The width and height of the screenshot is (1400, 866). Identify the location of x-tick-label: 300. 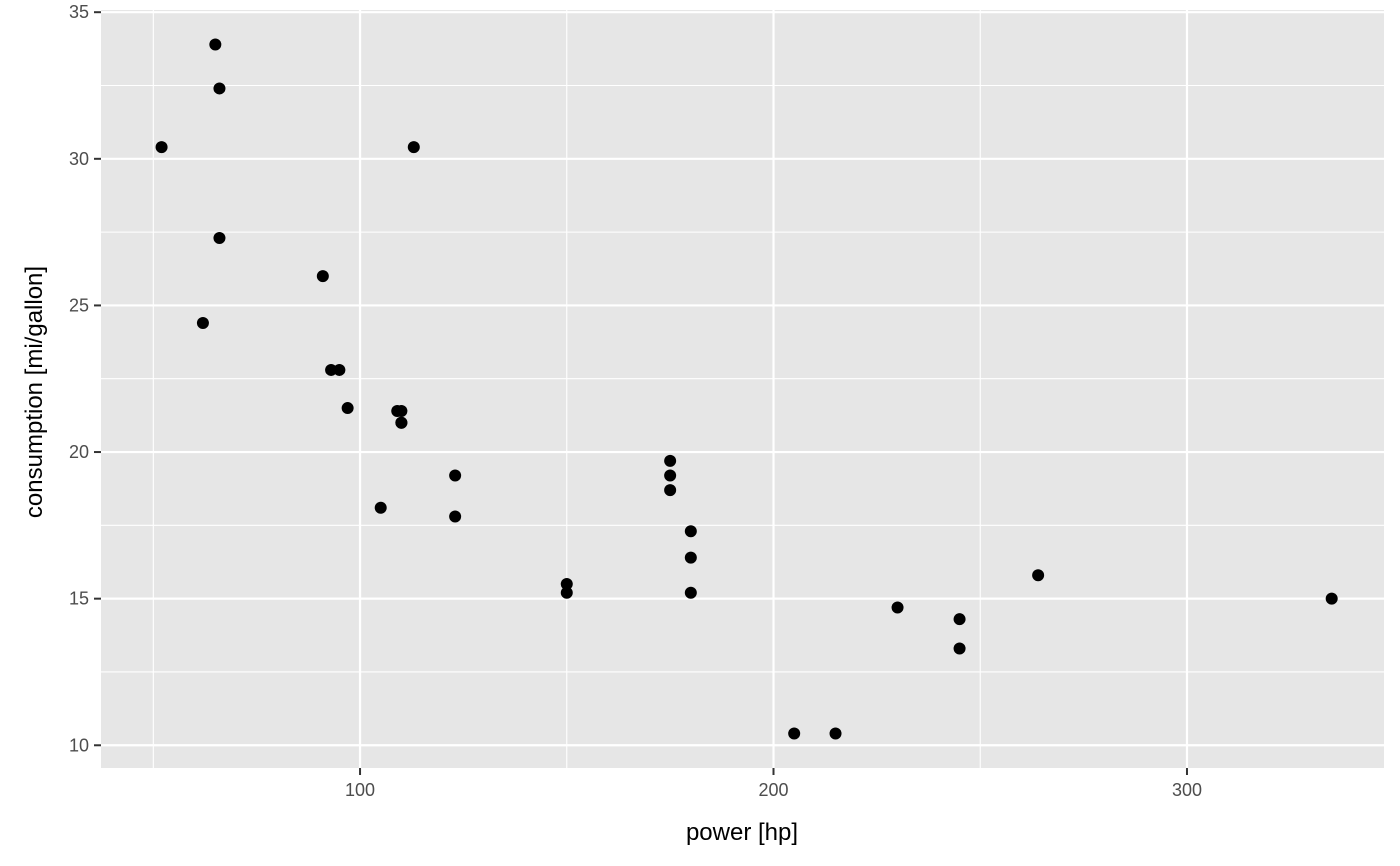
(1187, 790).